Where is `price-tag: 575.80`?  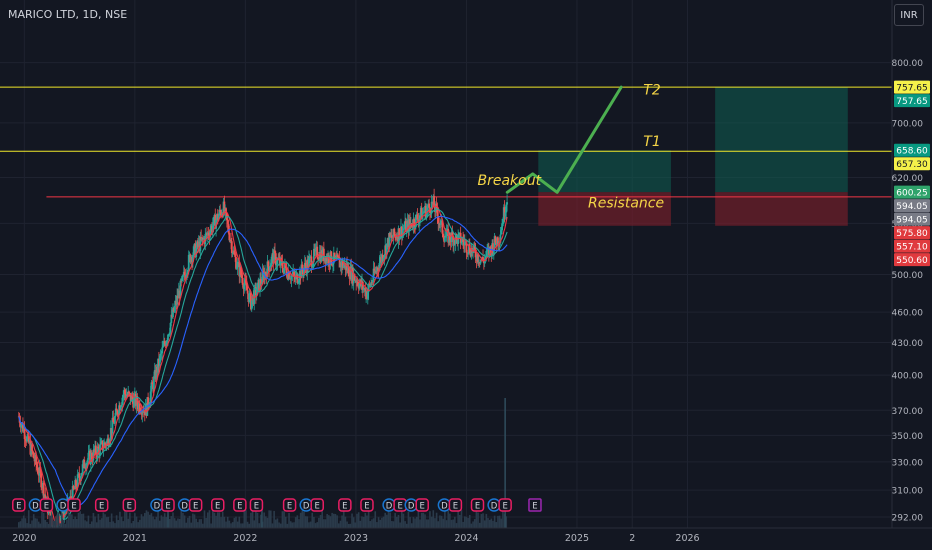 price-tag: 575.80 is located at coordinates (912, 234).